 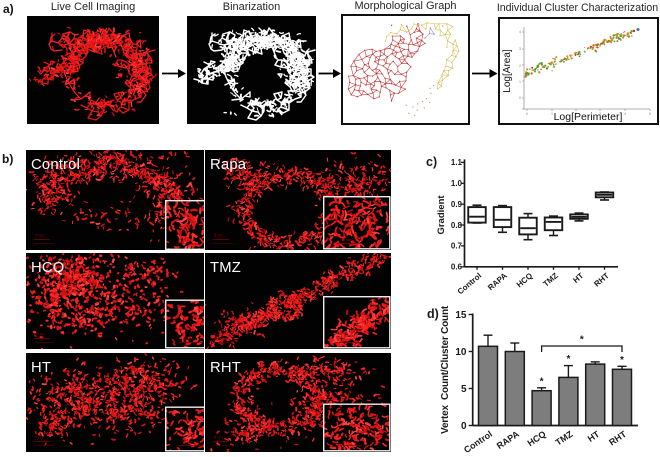 What do you see at coordinates (457, 162) in the screenshot?
I see `svg-text: 1.1` at bounding box center [457, 162].